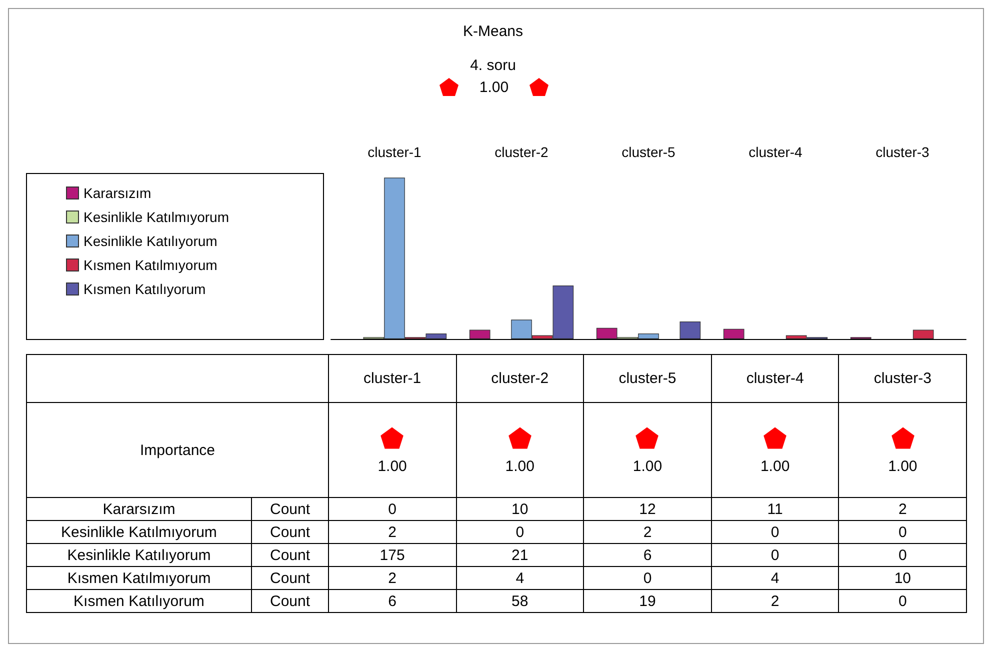 The image size is (990, 651). Describe the element at coordinates (521, 152) in the screenshot. I see `x-tick-label: cluster-2` at that location.